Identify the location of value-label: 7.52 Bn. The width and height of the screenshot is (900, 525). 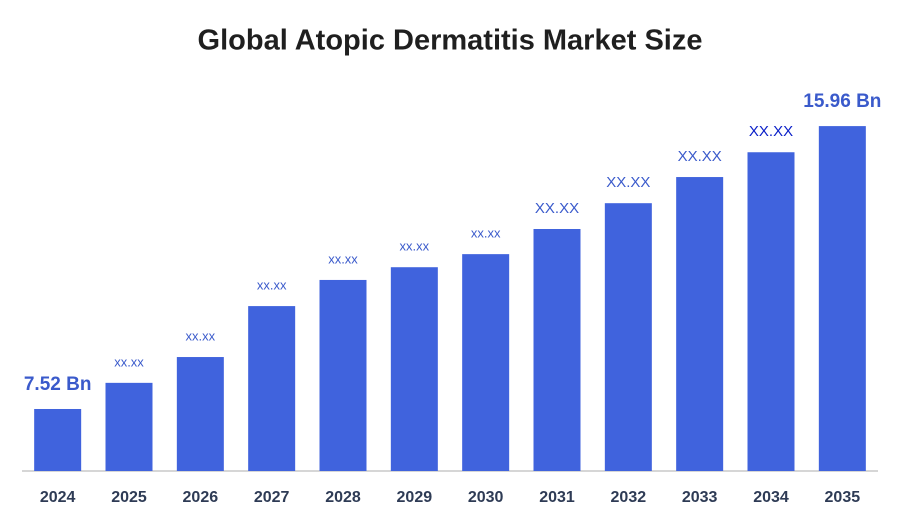
(58, 384).